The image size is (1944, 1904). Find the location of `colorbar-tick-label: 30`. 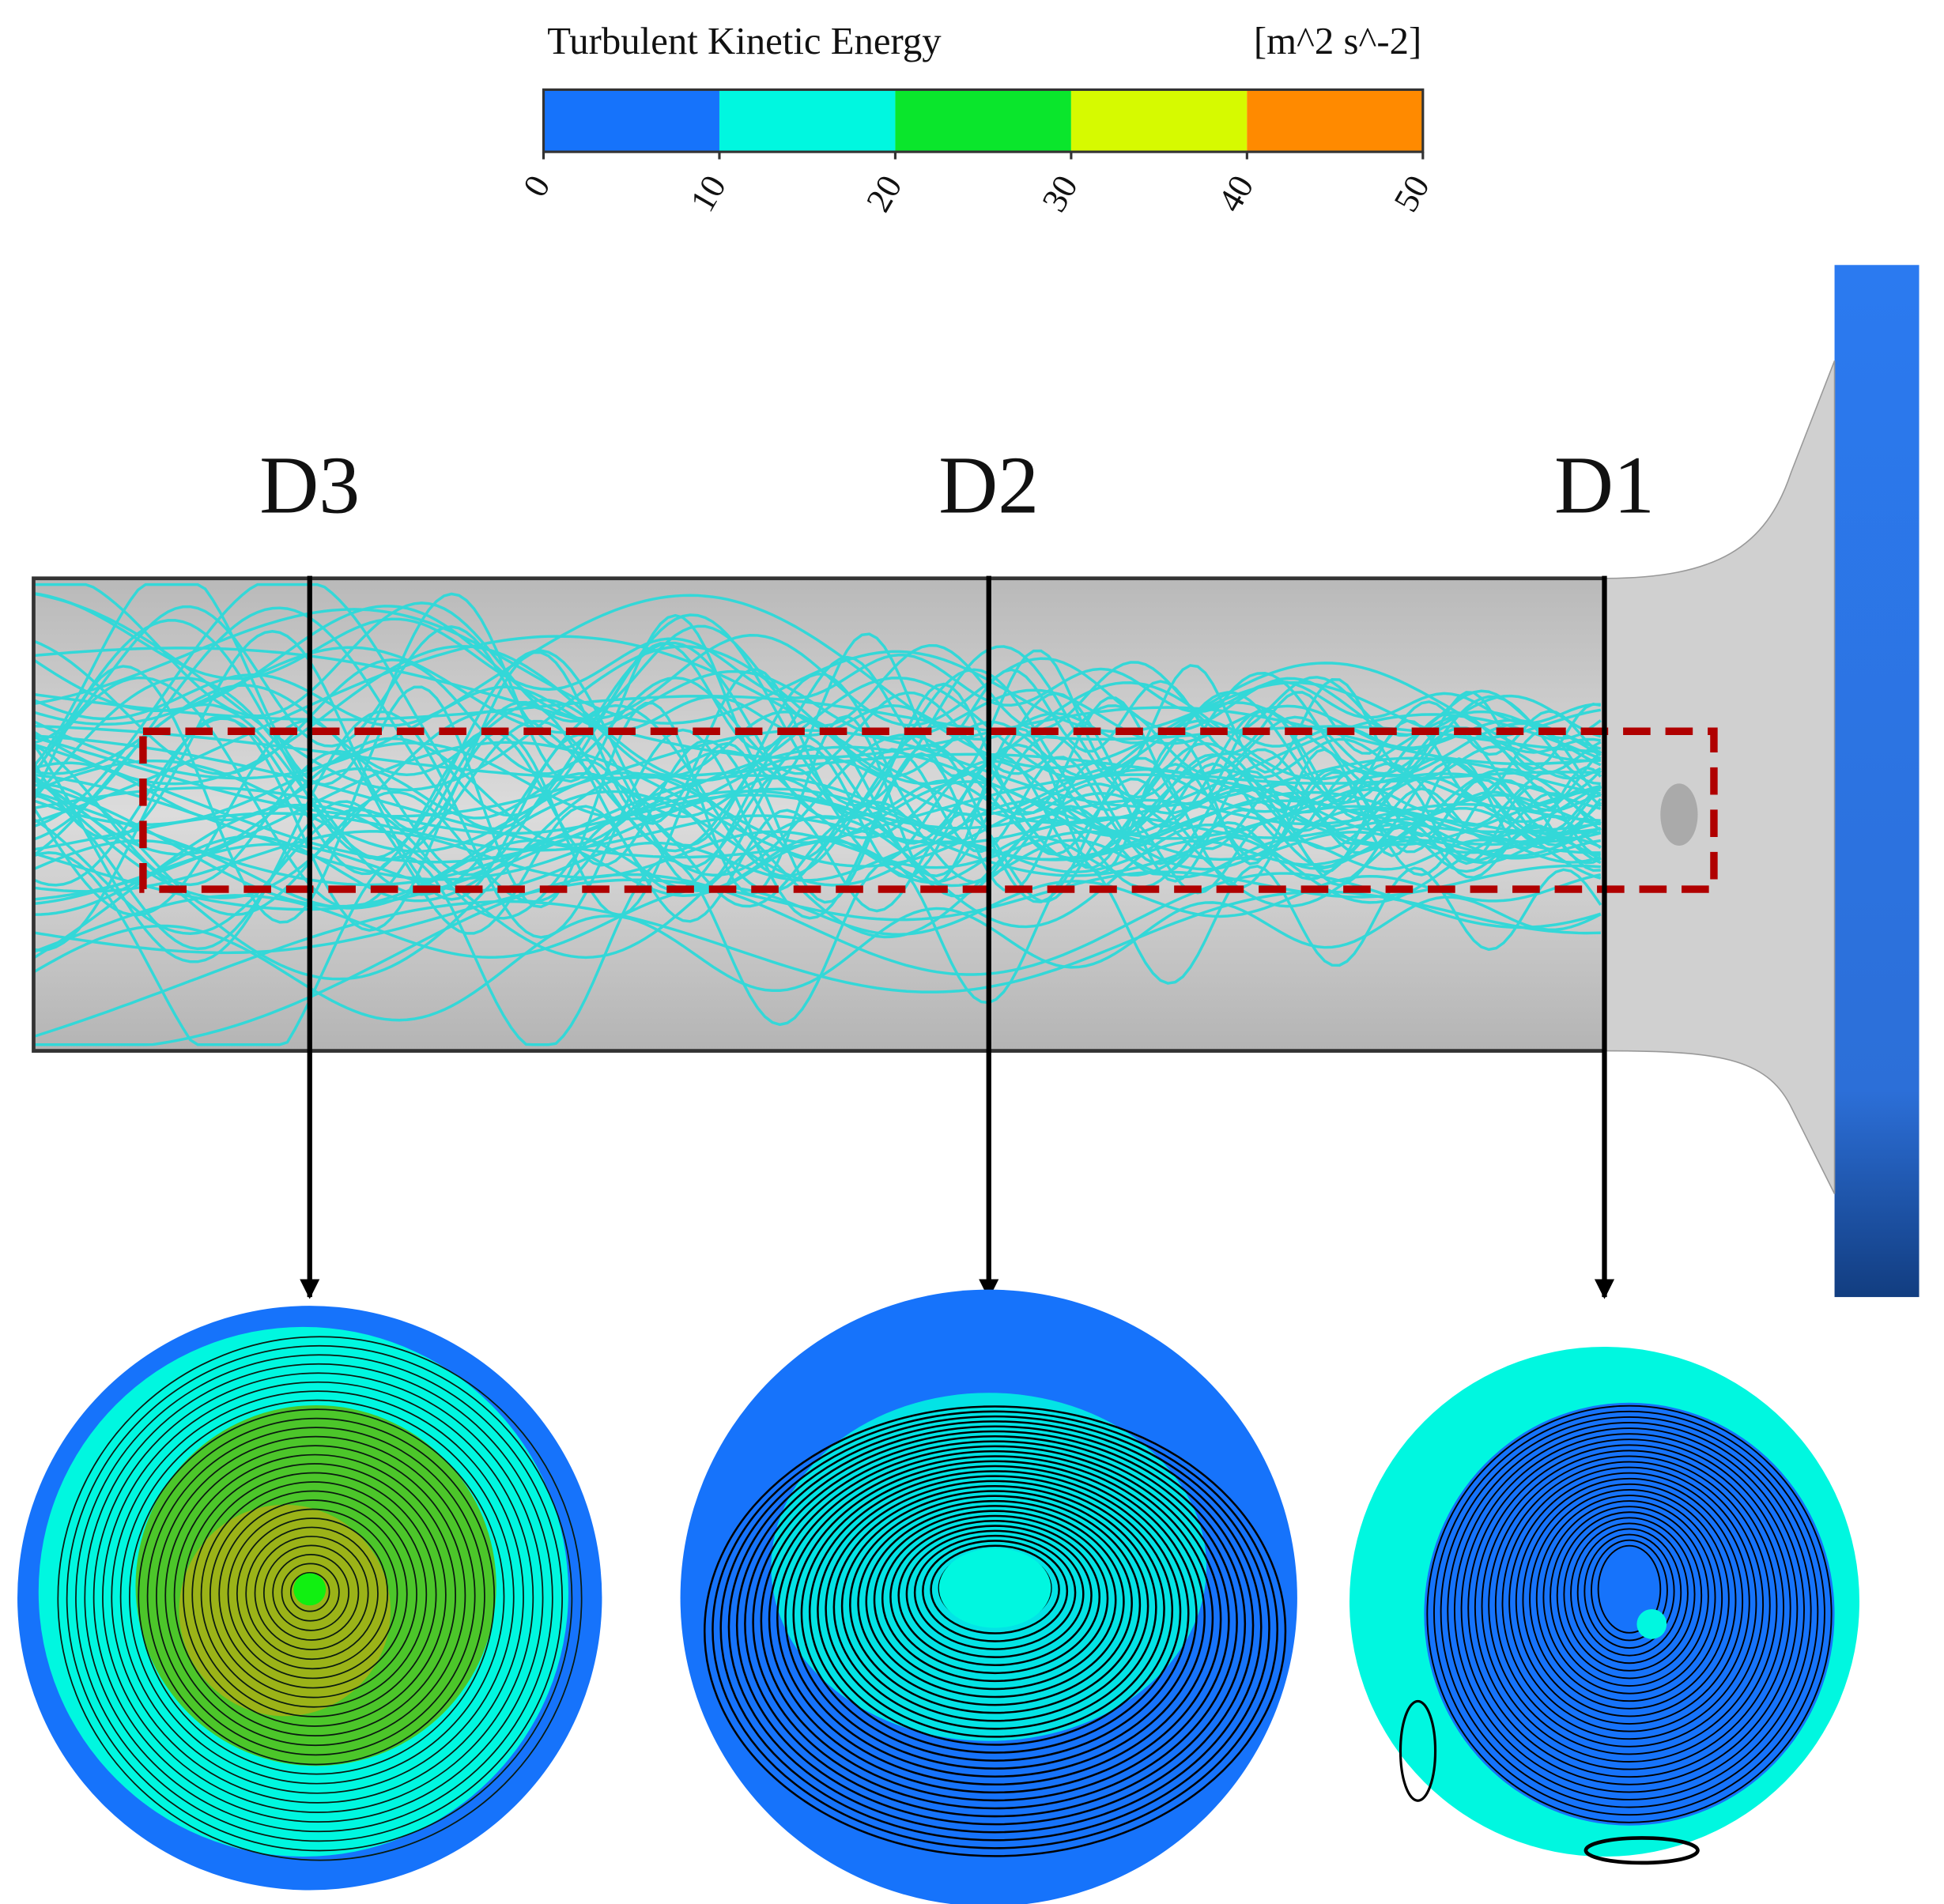

colorbar-tick-label: 30 is located at coordinates (1060, 194).